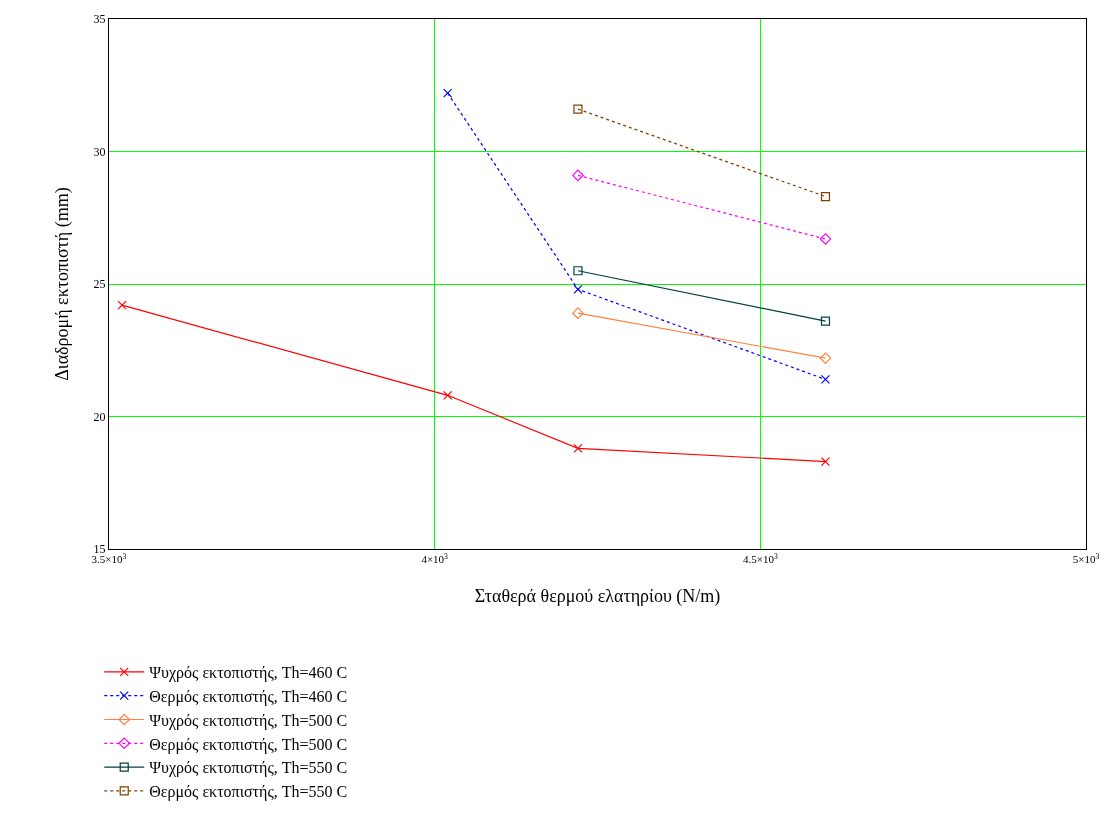 This screenshot has width=1119, height=835. I want to click on x-axis-title: Σταθερά θερμού ελατηρίου (N/m), so click(597, 597).